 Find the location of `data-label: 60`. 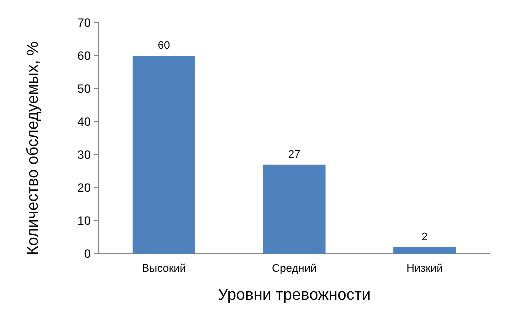

data-label: 60 is located at coordinates (164, 46).